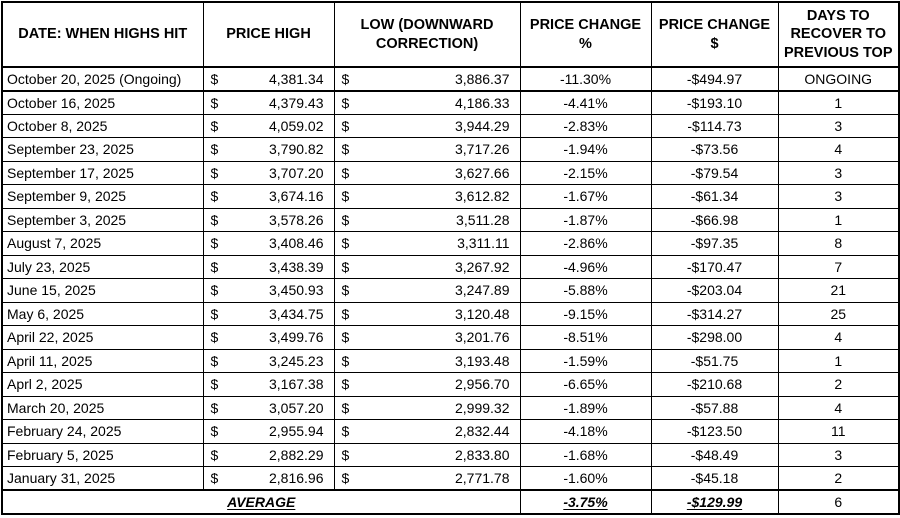 The width and height of the screenshot is (900, 518). I want to click on amount-value: 2,956.70, so click(482, 384).